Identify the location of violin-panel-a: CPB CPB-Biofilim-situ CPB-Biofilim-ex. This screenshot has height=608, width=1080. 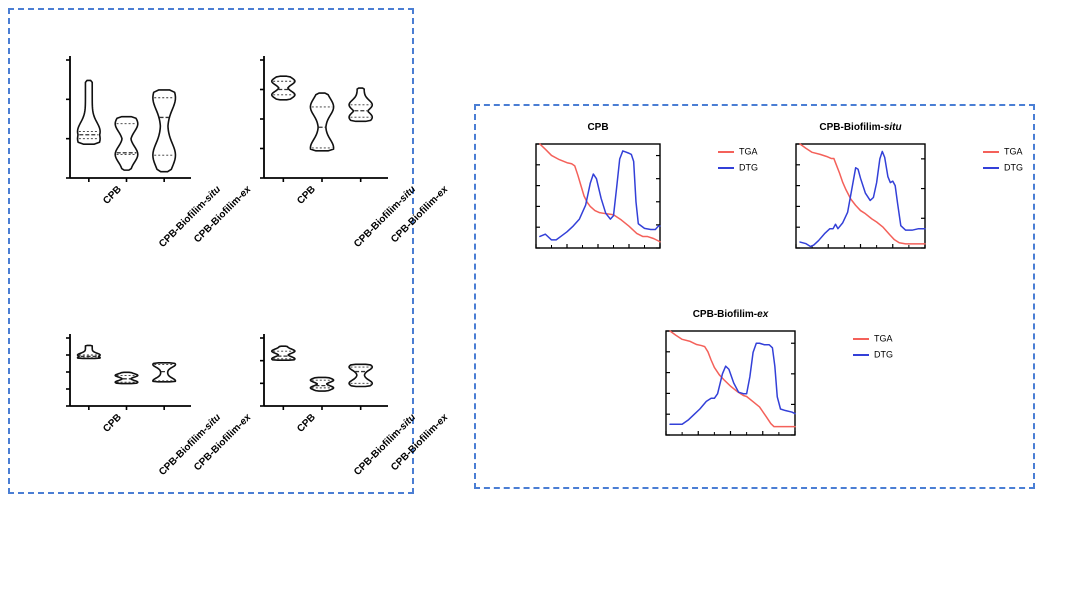
(141, 144).